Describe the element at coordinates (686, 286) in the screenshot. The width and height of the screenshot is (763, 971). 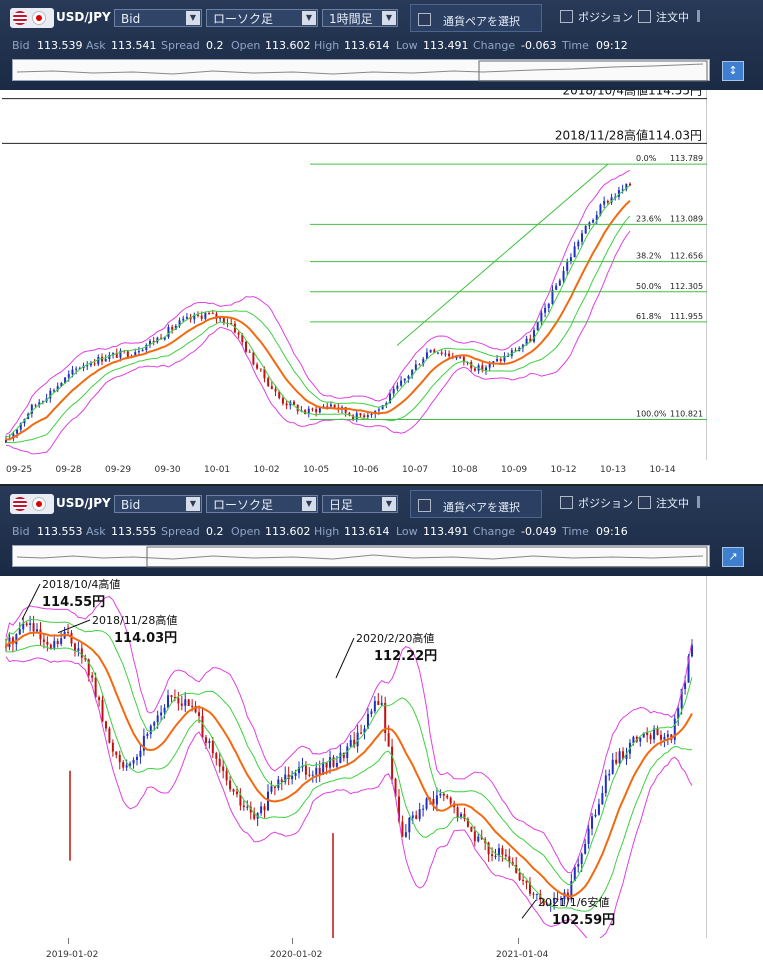
I see `fibonacci-price-label: 112.305` at that location.